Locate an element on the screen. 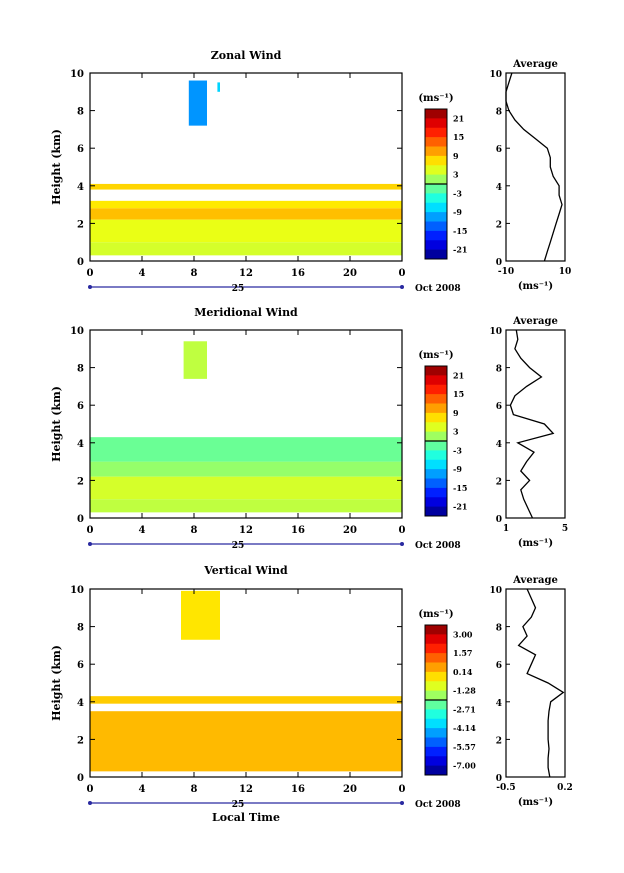  y-axis-label: Height (km) is located at coordinates (56, 167).